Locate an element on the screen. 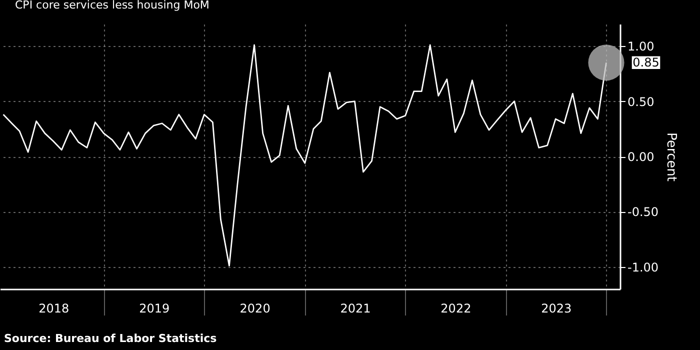 This screenshot has height=350, width=700. y-axis-title: Percent is located at coordinates (671, 157).